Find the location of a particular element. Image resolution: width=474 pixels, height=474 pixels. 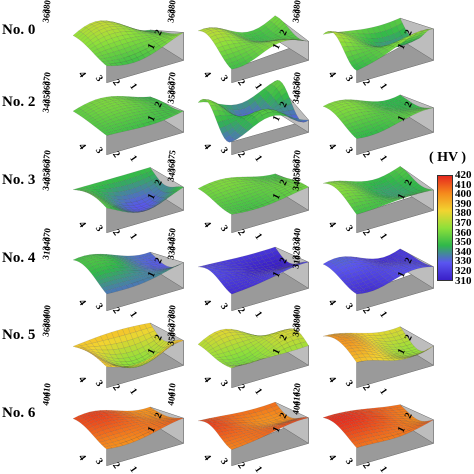

z-tick-label: 320 is located at coordinates (296, 253).